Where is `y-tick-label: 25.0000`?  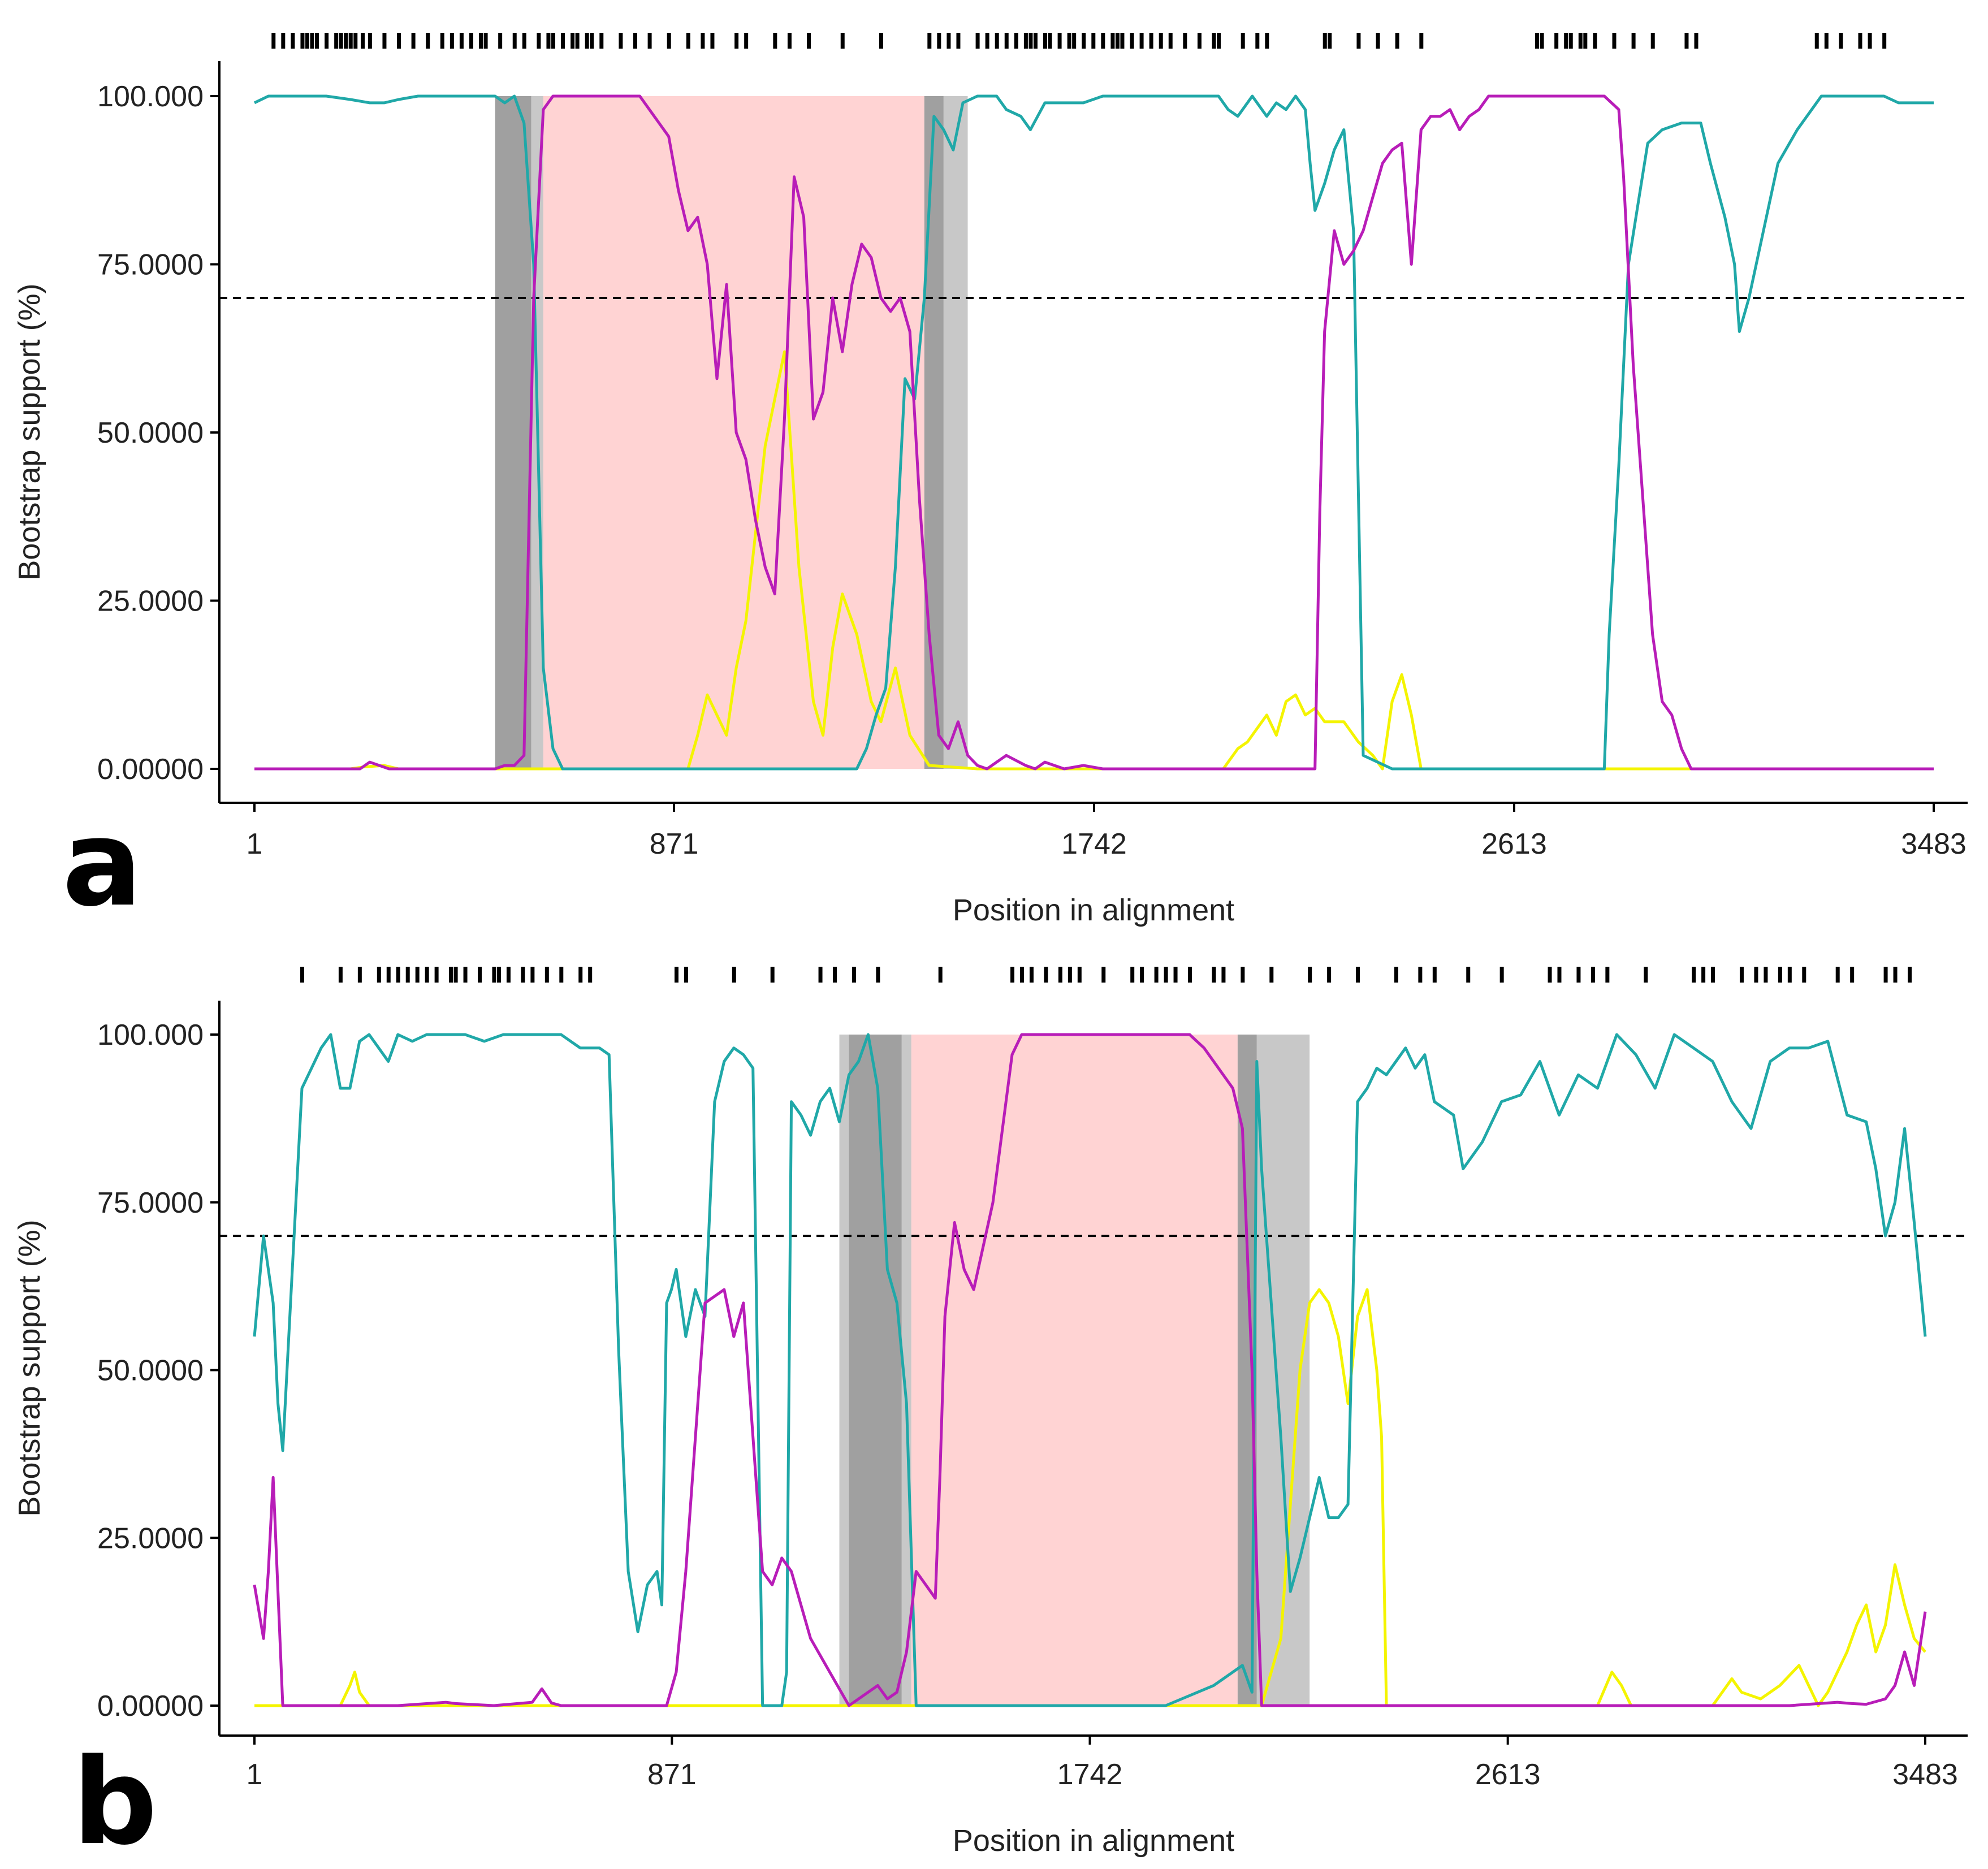 y-tick-label: 25.0000 is located at coordinates (150, 601).